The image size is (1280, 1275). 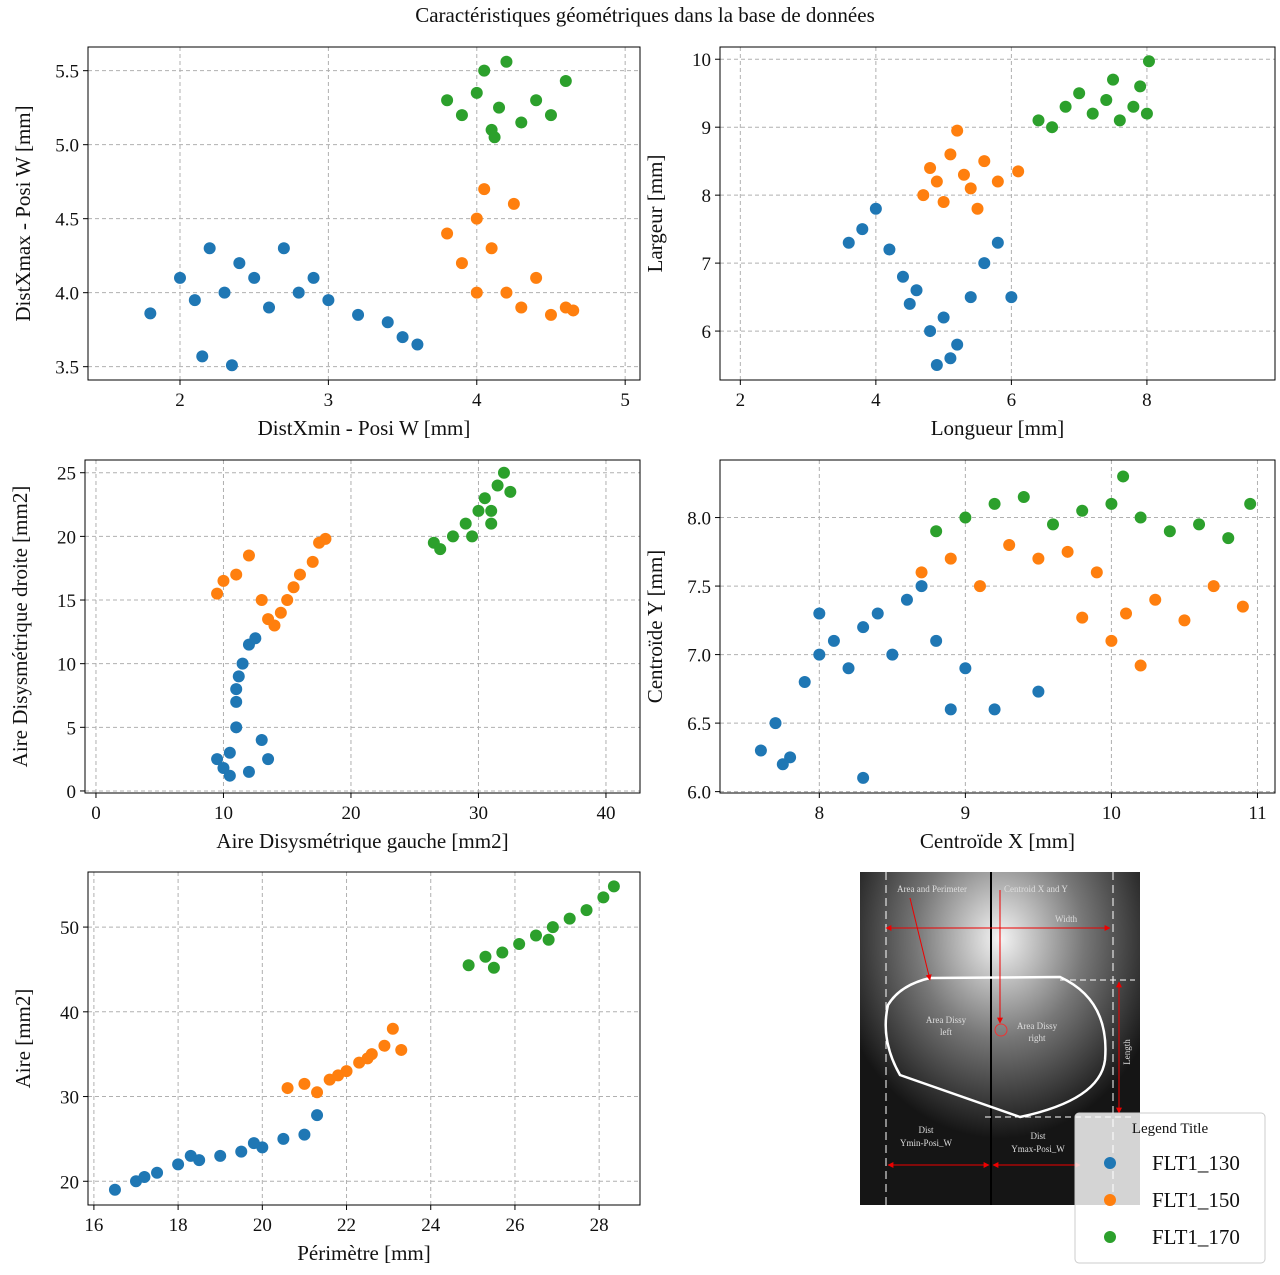 I want to click on x-tick-label: 26, so click(x=514, y=1225).